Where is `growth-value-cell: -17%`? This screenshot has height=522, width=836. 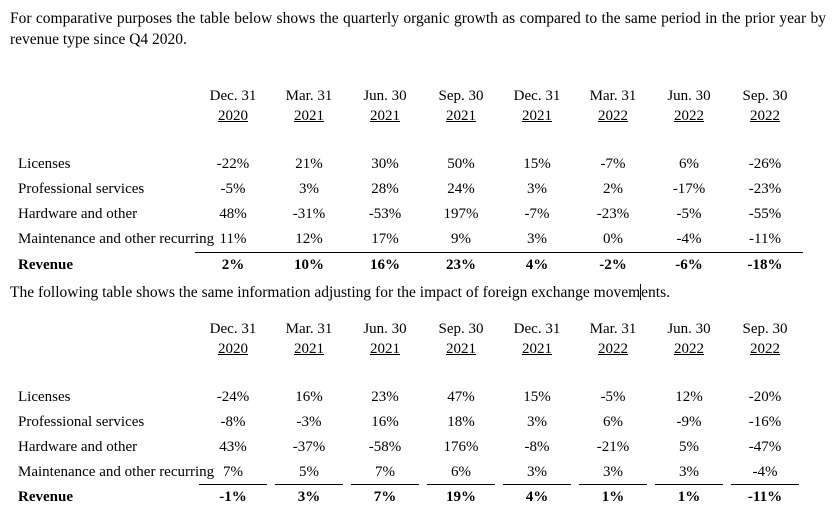 growth-value-cell: -17% is located at coordinates (689, 189).